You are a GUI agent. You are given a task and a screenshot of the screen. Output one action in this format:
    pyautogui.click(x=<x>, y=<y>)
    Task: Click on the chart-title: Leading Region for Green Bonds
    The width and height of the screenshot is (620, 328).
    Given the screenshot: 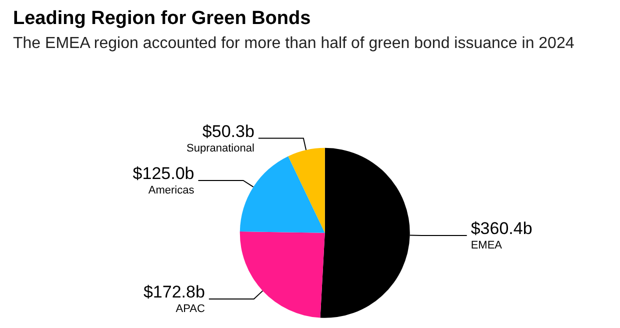 What is the action you would take?
    pyautogui.click(x=162, y=18)
    